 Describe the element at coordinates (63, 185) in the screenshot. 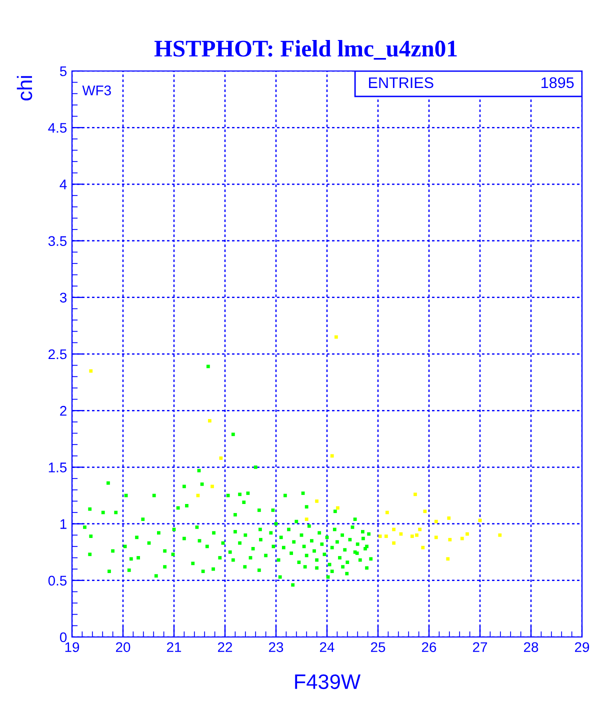

I see `y-tick-label: 4` at that location.